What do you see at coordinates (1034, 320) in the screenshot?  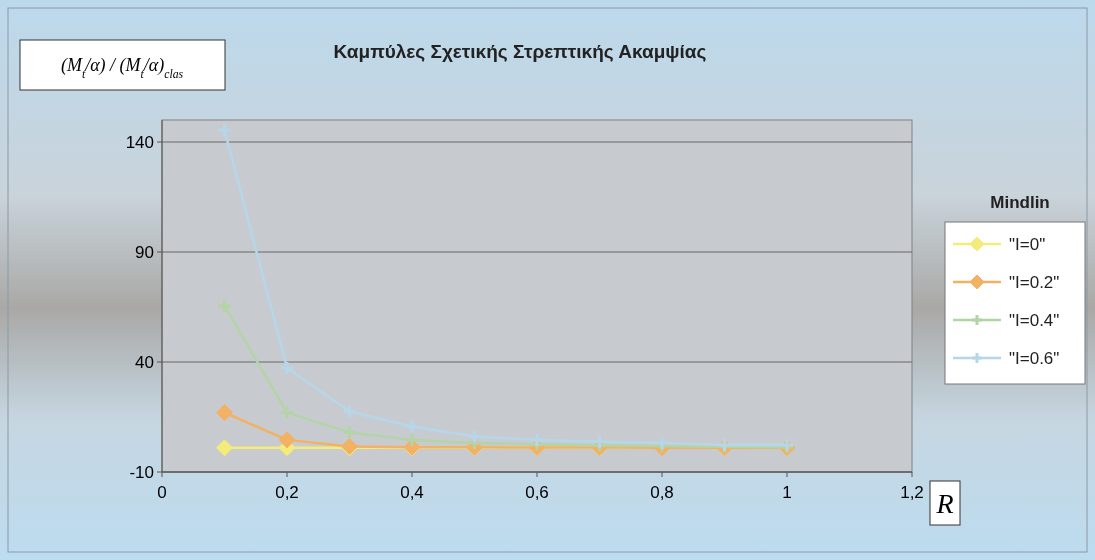 I see `legend-label: "I=0.4"` at bounding box center [1034, 320].